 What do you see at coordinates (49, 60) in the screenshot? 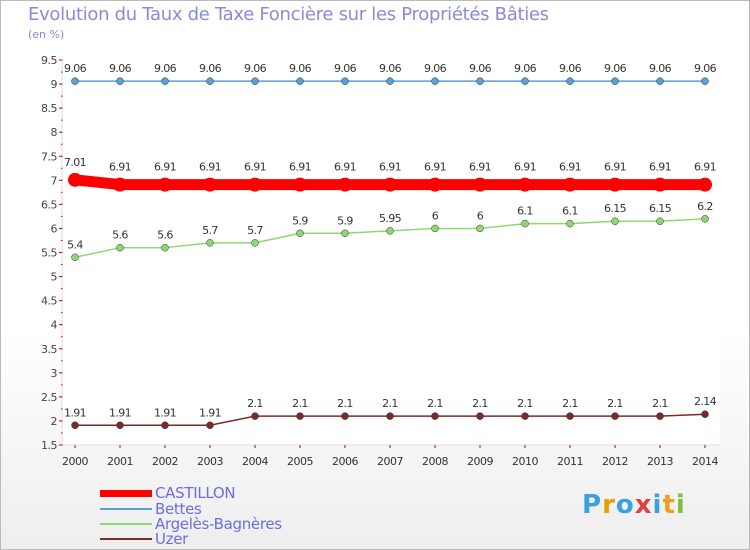
I see `y-tick-label: 9.5` at bounding box center [49, 60].